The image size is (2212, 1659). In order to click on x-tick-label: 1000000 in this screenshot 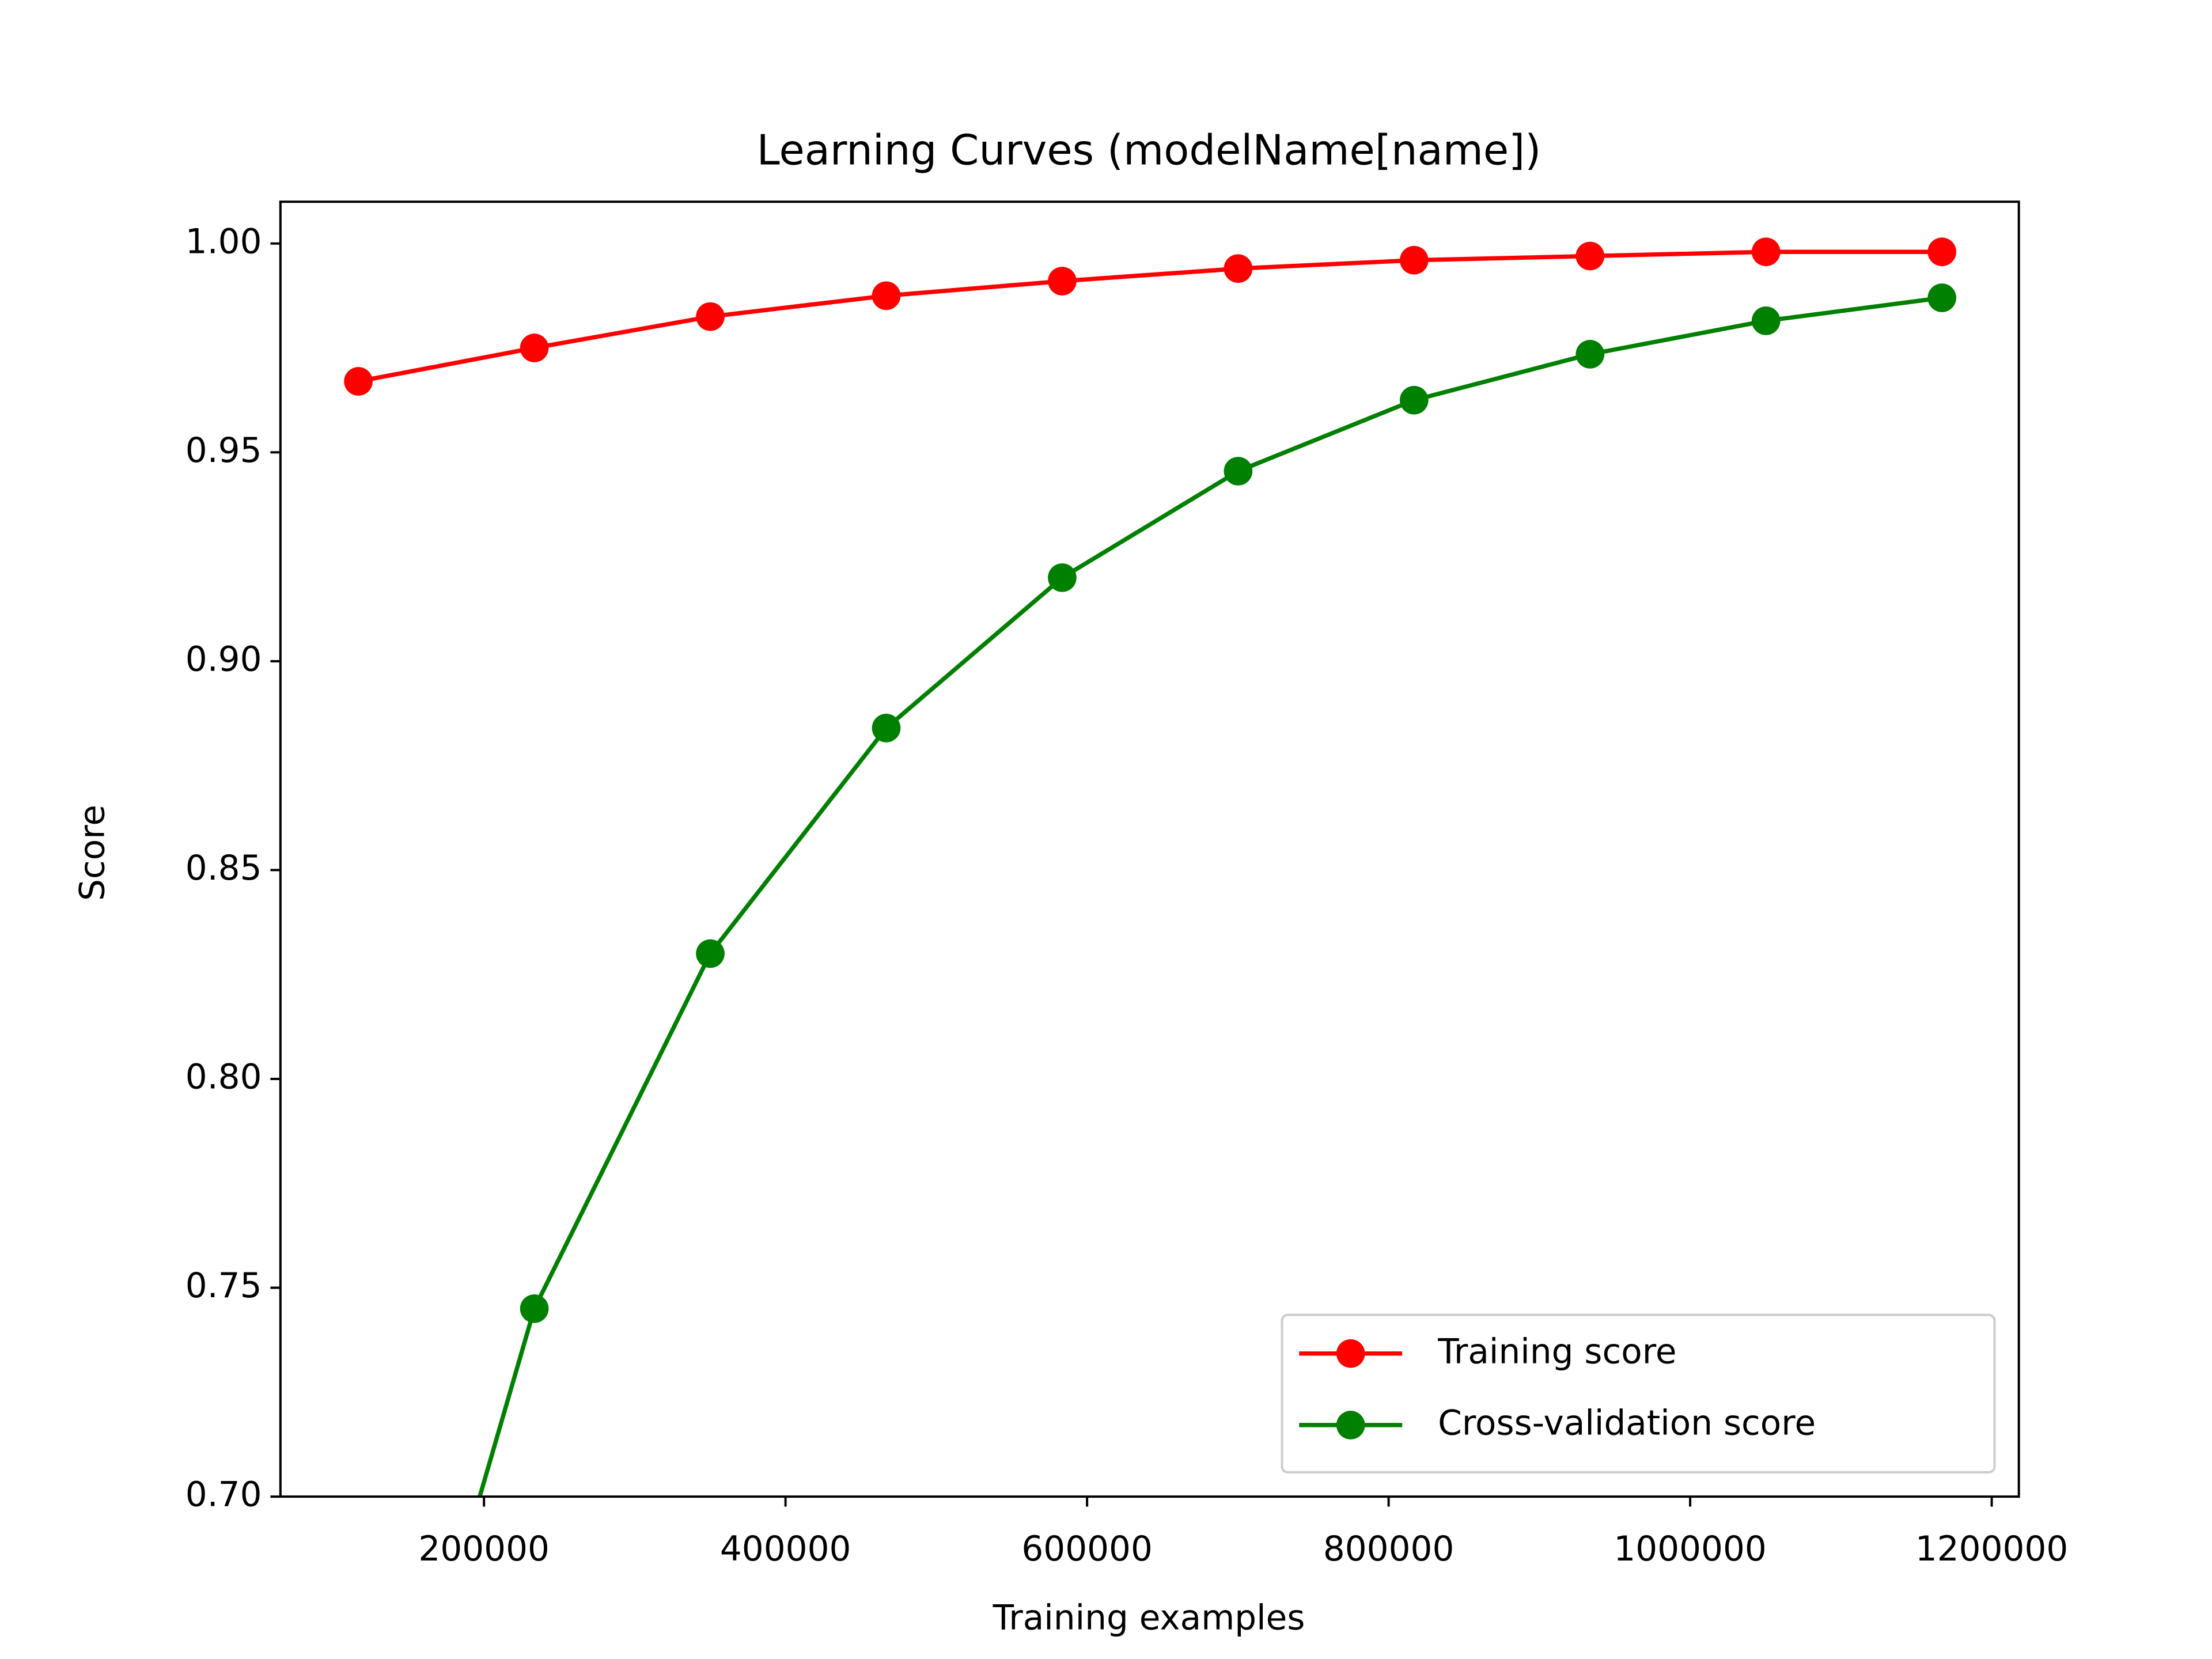, I will do `click(1689, 1549)`.